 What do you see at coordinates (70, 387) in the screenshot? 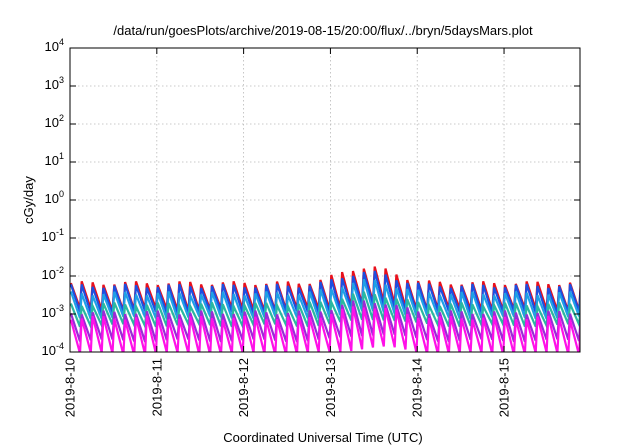
I see `x-tick-label: 2019-8-10` at bounding box center [70, 387].